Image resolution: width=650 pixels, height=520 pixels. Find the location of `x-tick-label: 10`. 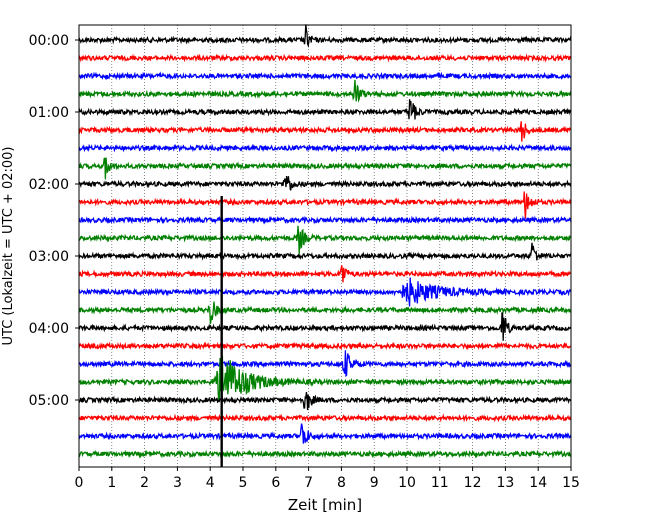

x-tick-label: 10 is located at coordinates (407, 483).